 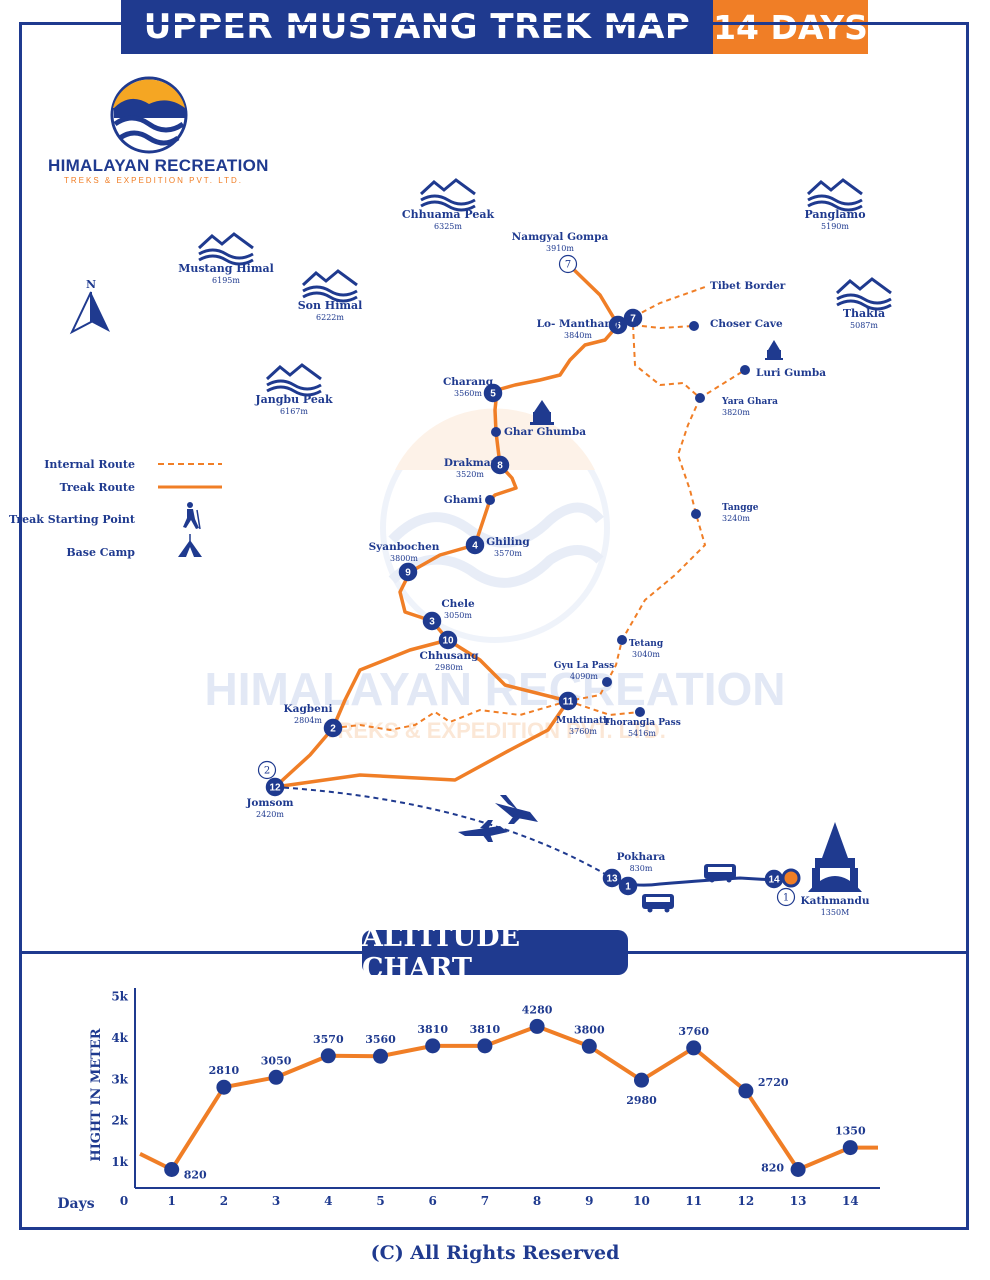 What do you see at coordinates (328, 1039) in the screenshot?
I see `chart-data-label: 3570` at bounding box center [328, 1039].